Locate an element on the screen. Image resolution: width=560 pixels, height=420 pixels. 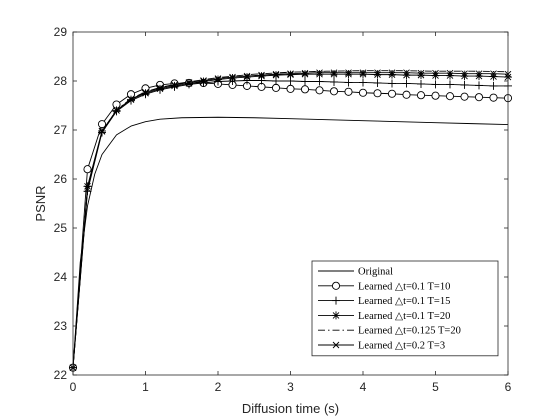
legend-box is located at coordinates (405, 308).